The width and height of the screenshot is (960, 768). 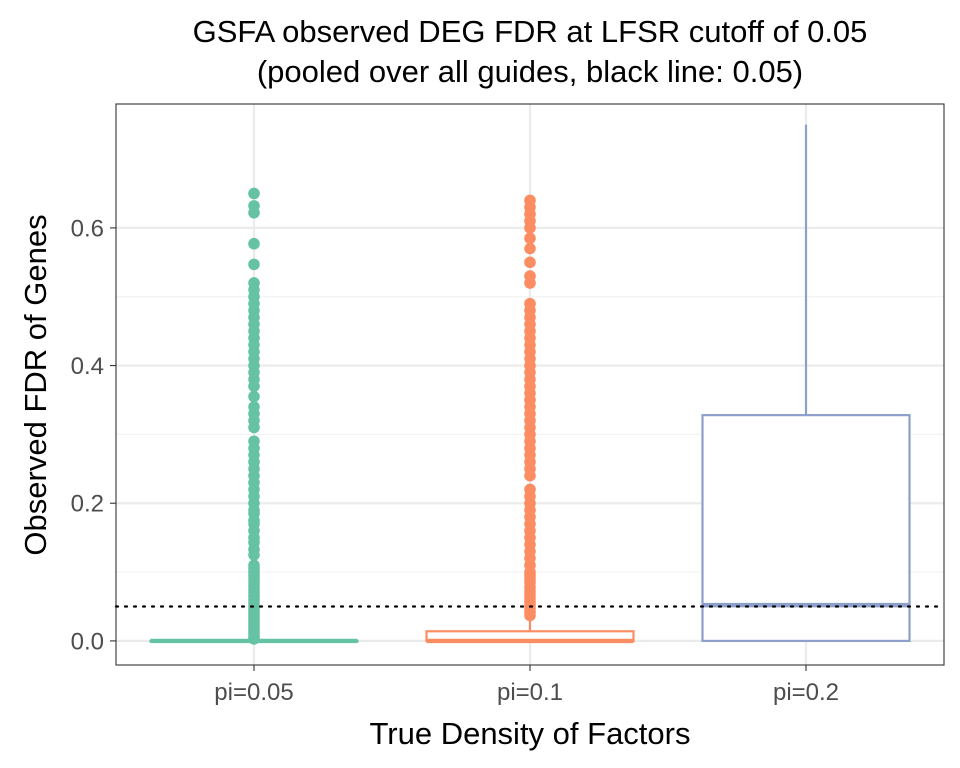 I want to click on y-axis-title: Observed FDR of Genes, so click(x=35, y=384).